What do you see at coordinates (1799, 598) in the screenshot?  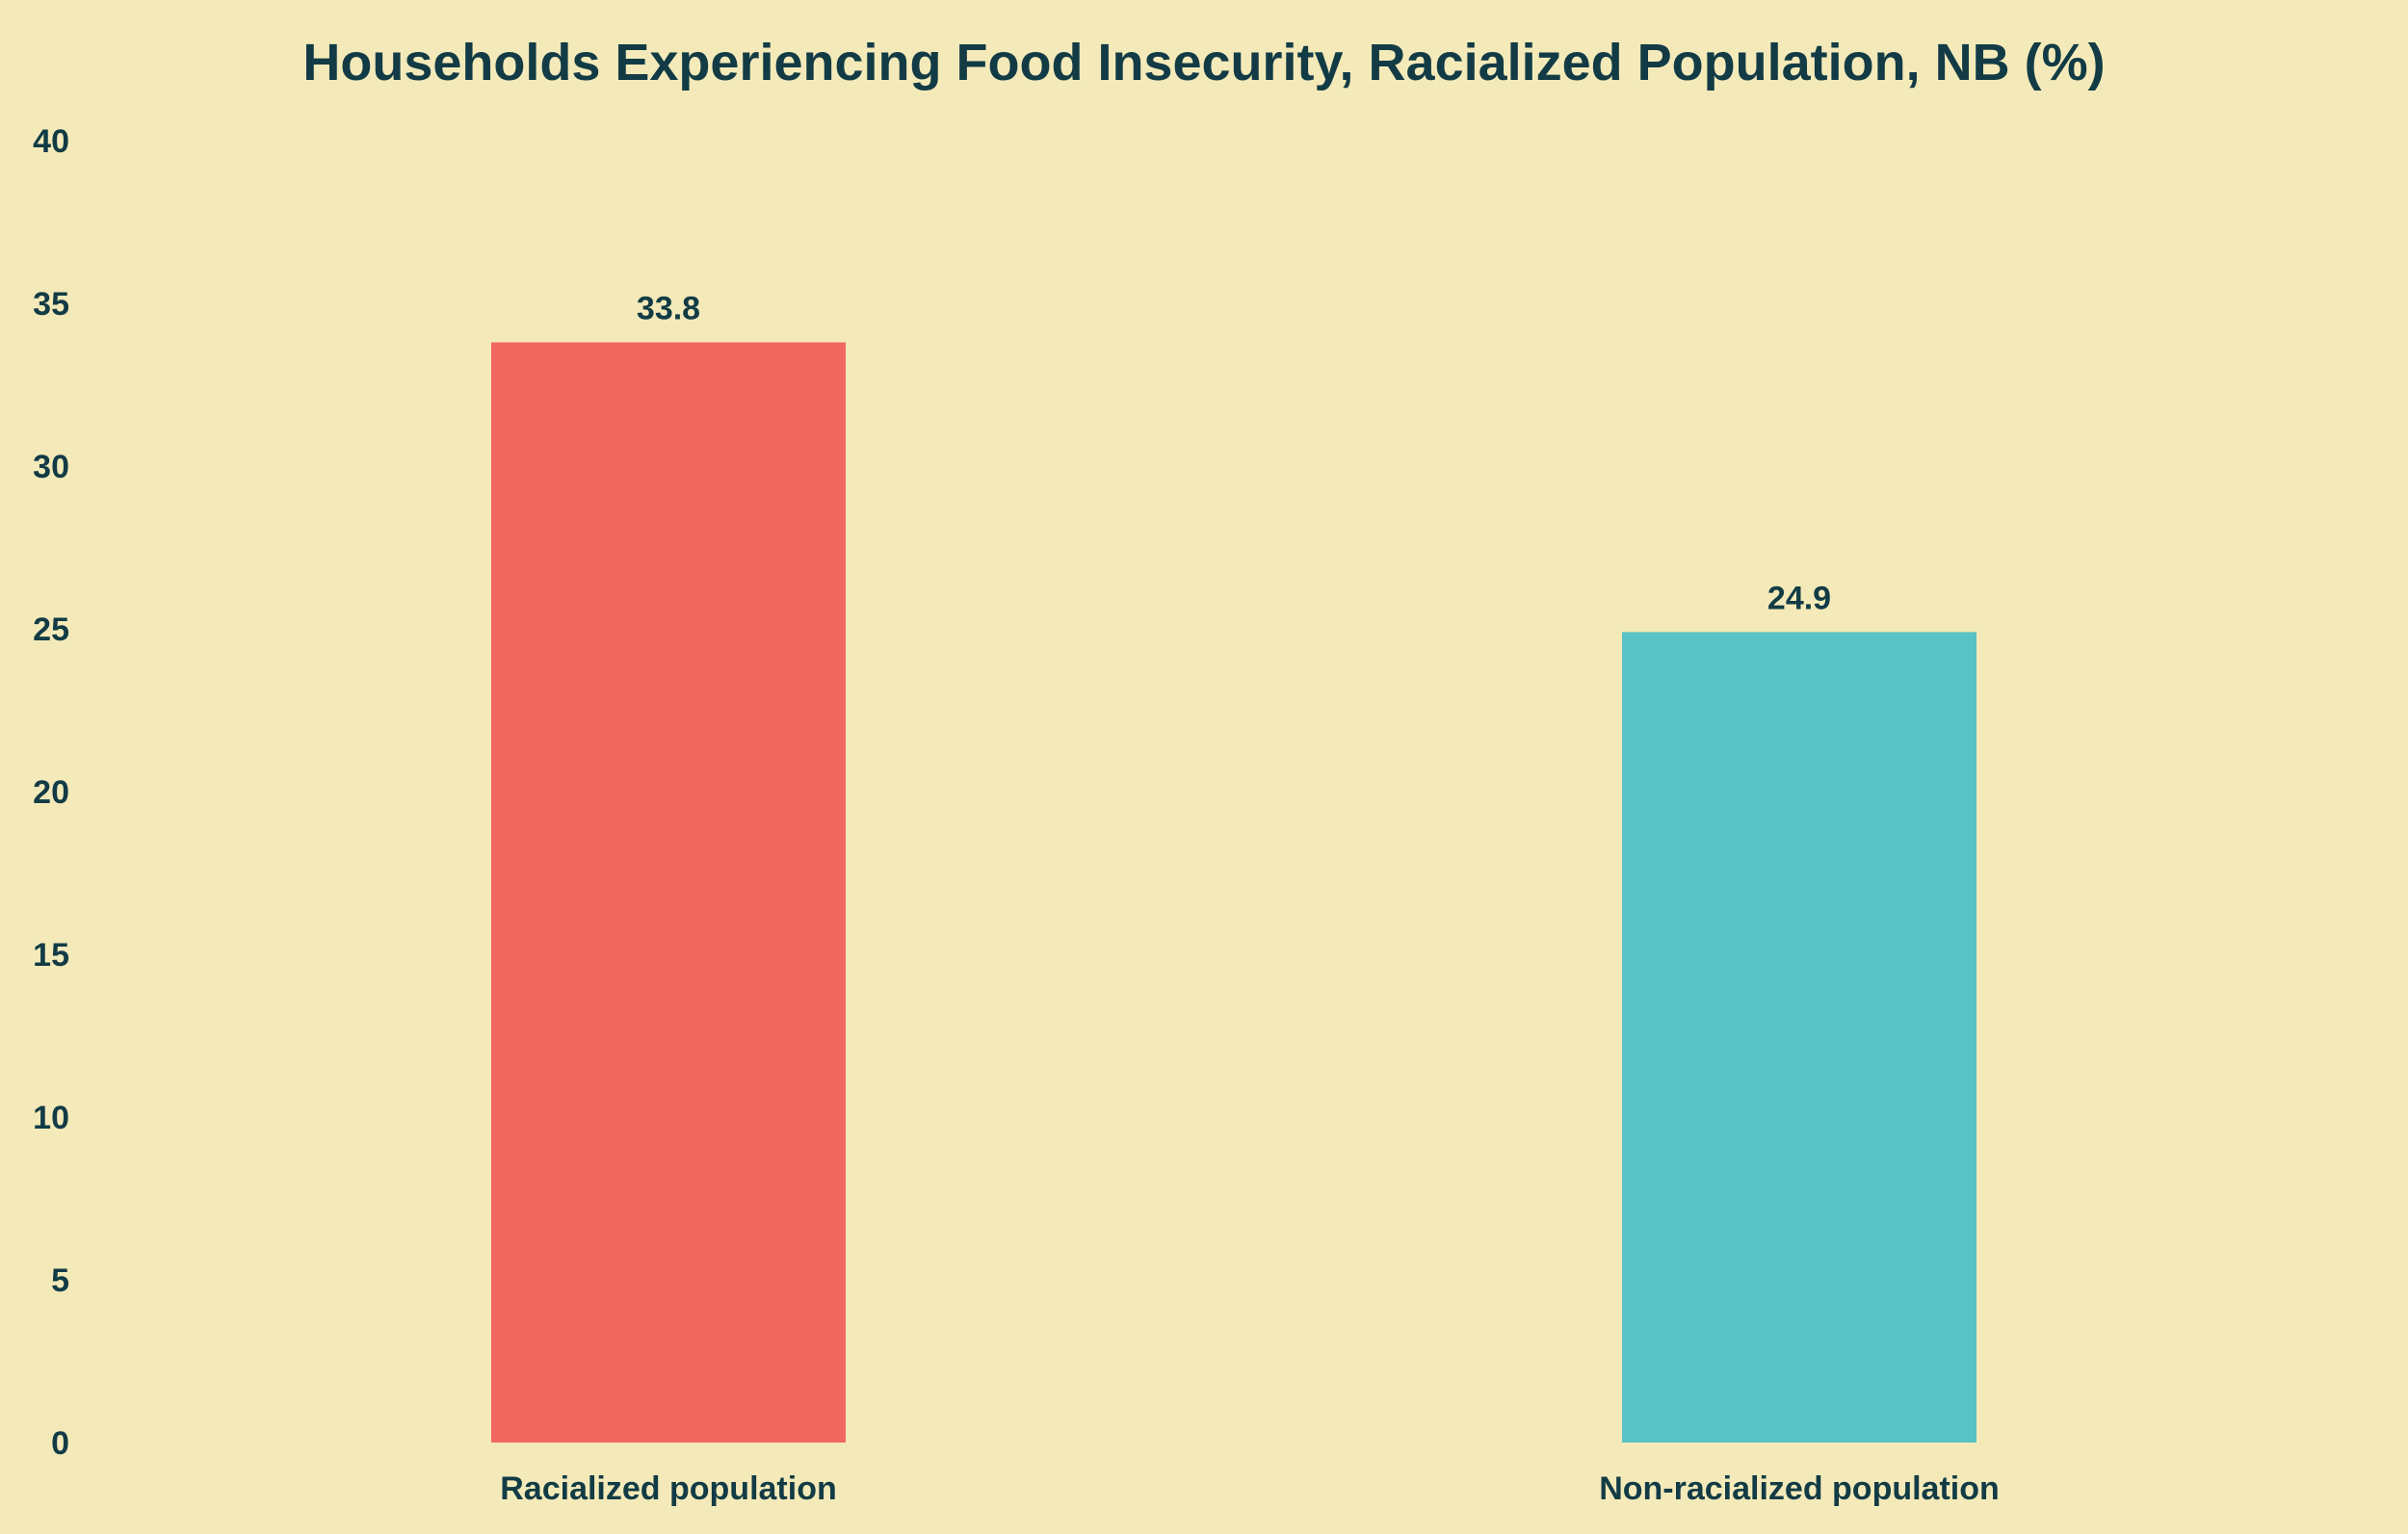 I see `bar-value-label: 24.9` at bounding box center [1799, 598].